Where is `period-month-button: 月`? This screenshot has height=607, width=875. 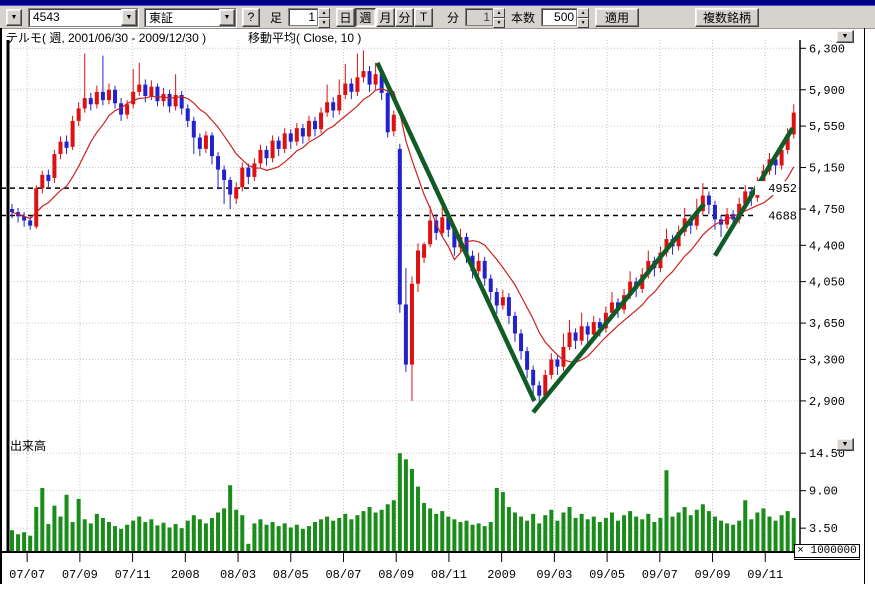
period-month-button: 月 is located at coordinates (386, 17).